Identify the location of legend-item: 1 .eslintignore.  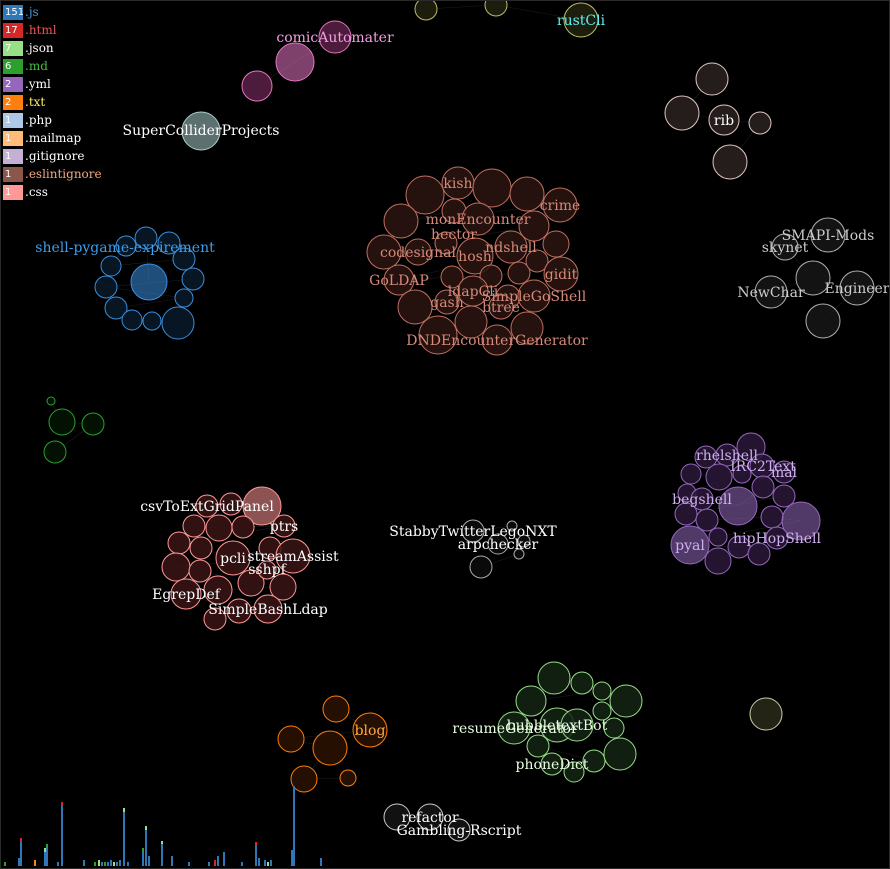
(52, 174).